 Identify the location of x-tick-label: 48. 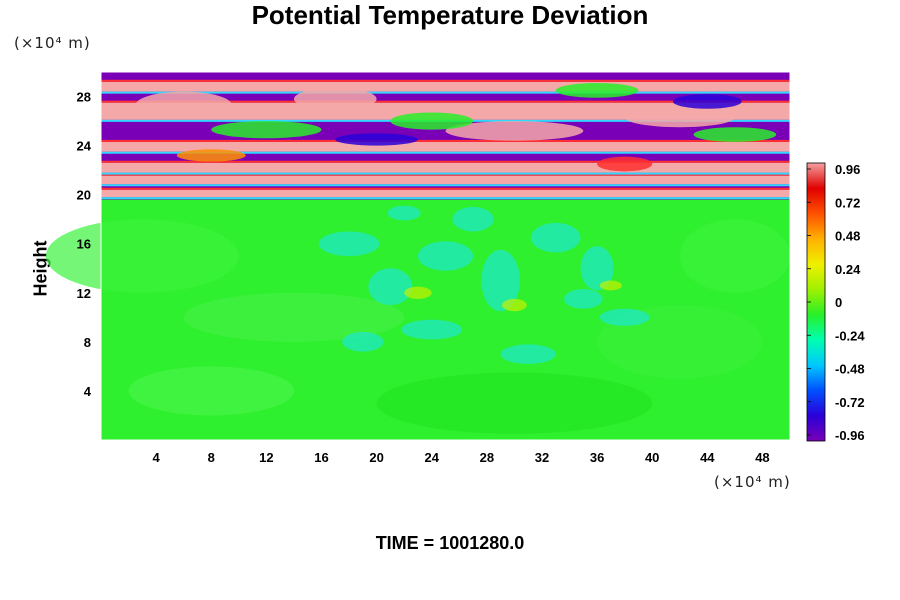
(762, 457).